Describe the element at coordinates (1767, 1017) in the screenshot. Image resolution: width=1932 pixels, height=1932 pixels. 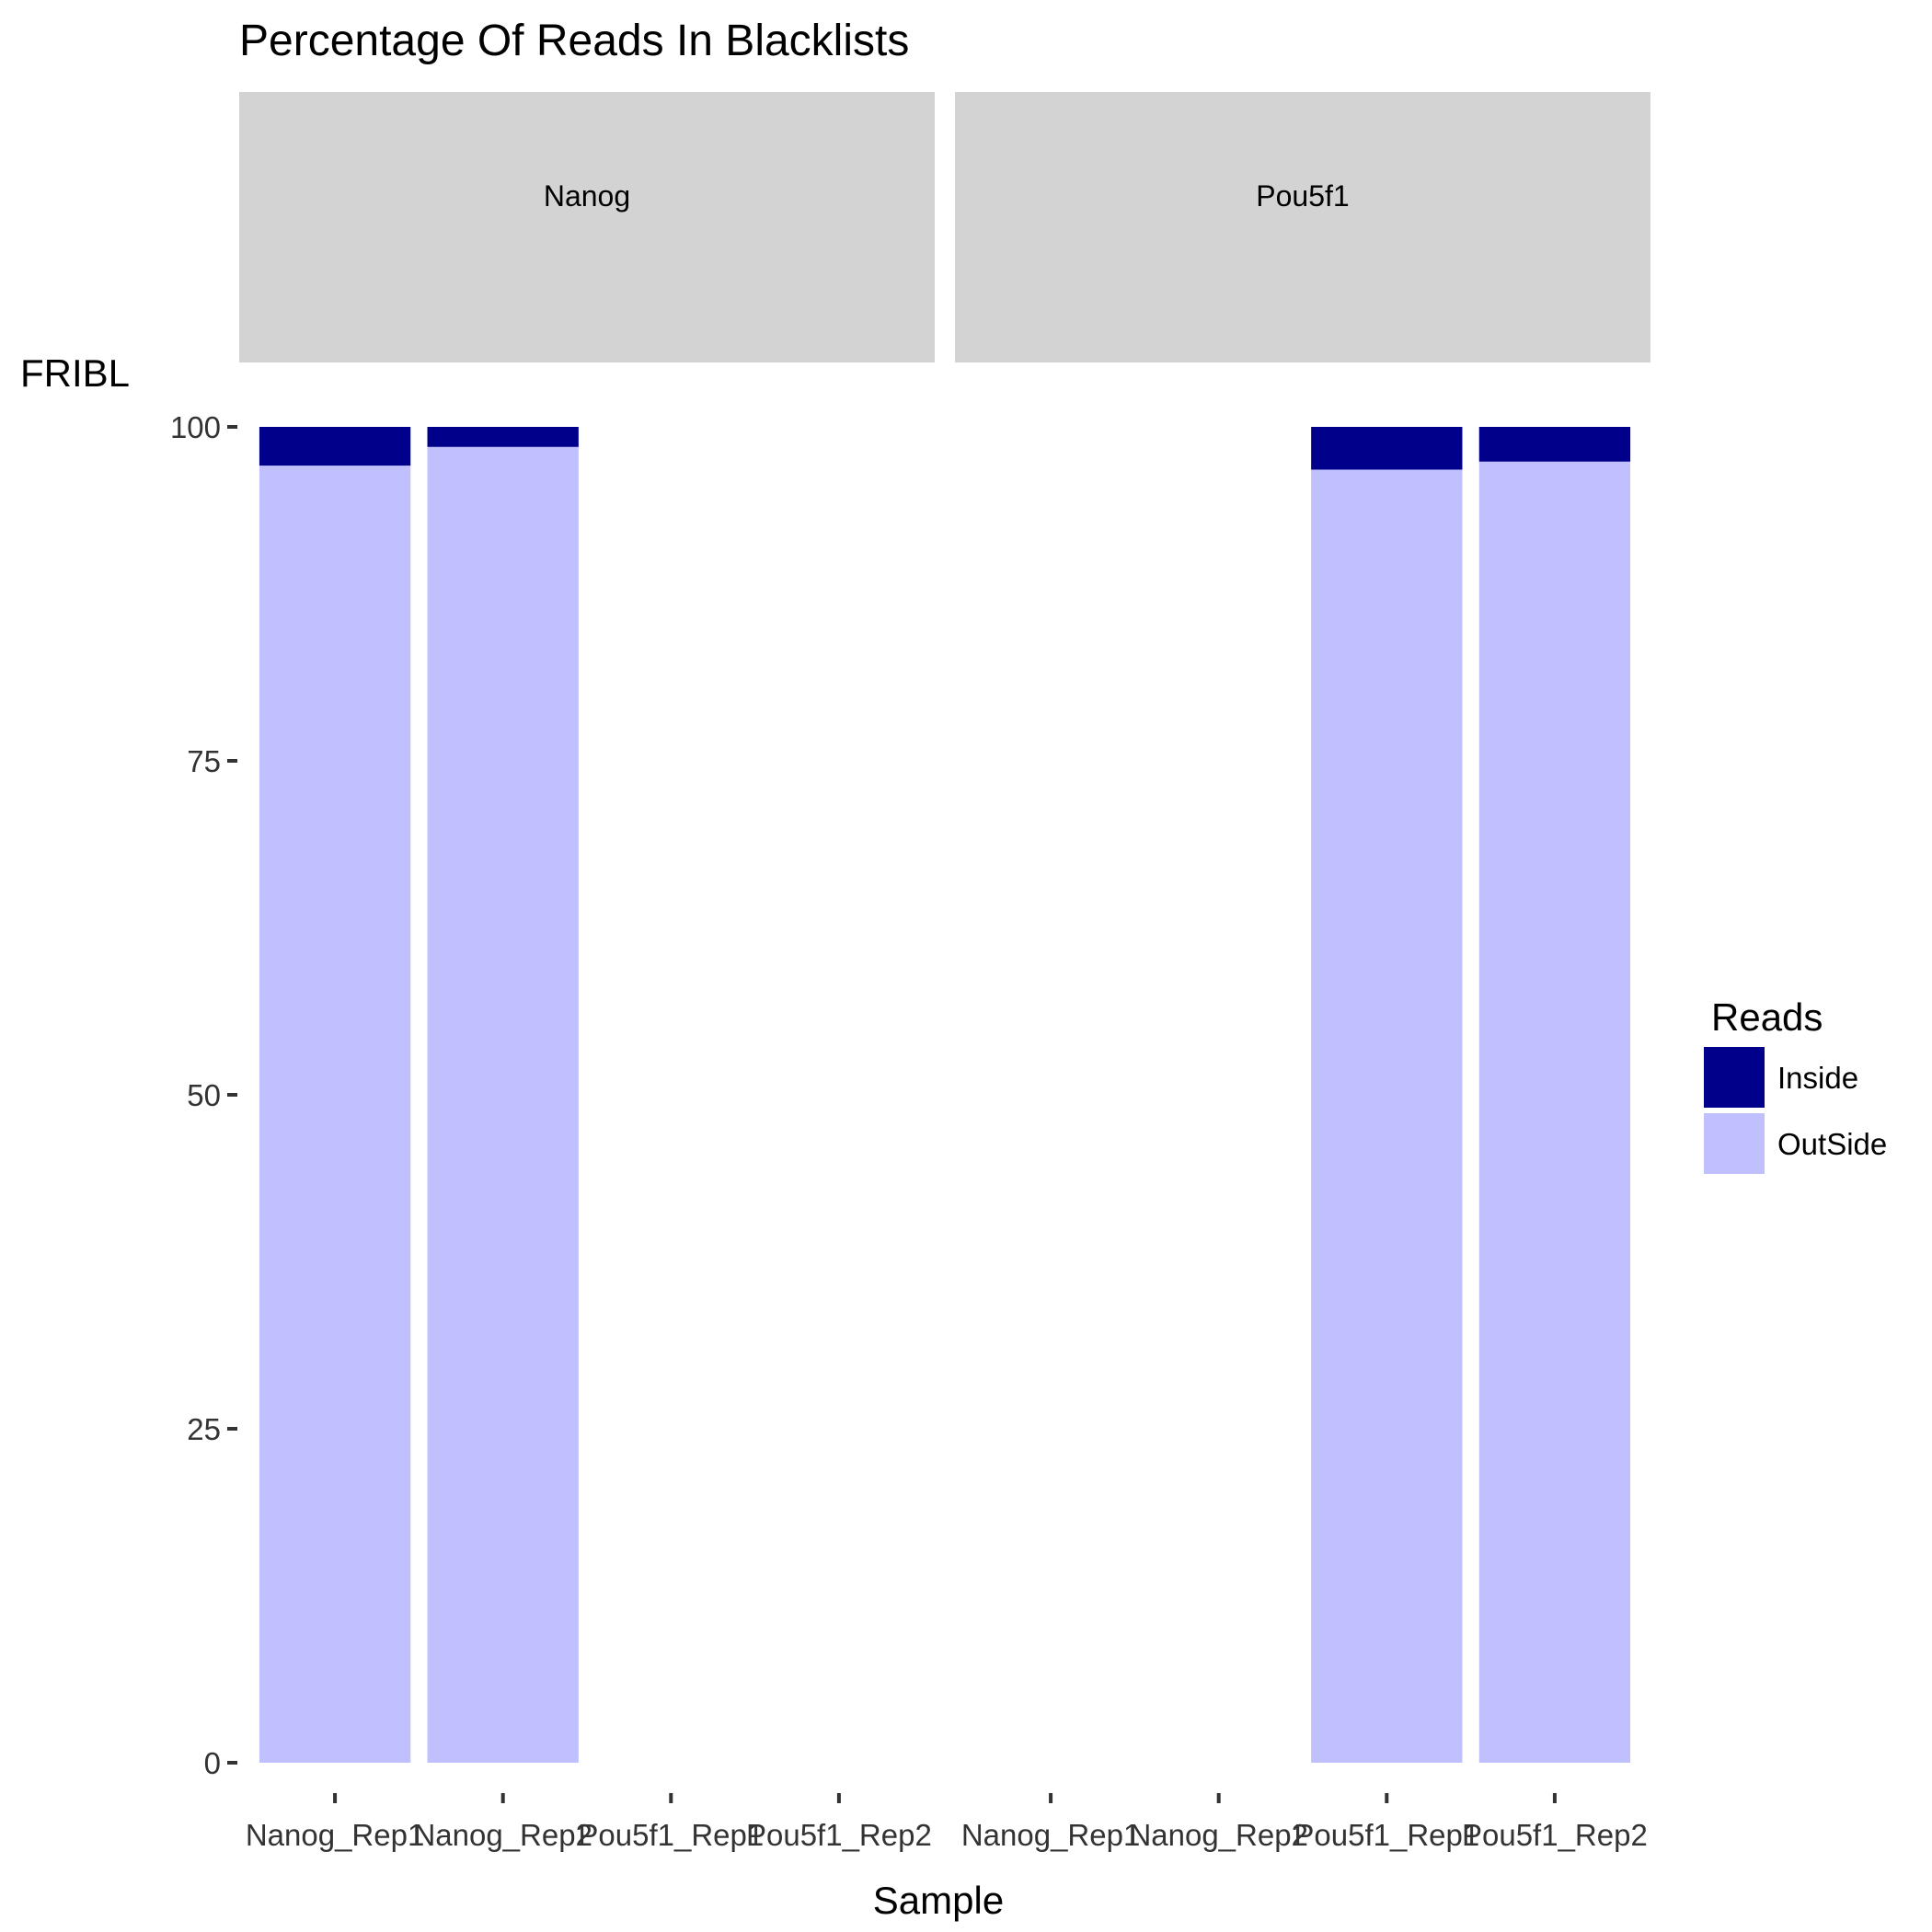
I see `legend-title: Reads` at that location.